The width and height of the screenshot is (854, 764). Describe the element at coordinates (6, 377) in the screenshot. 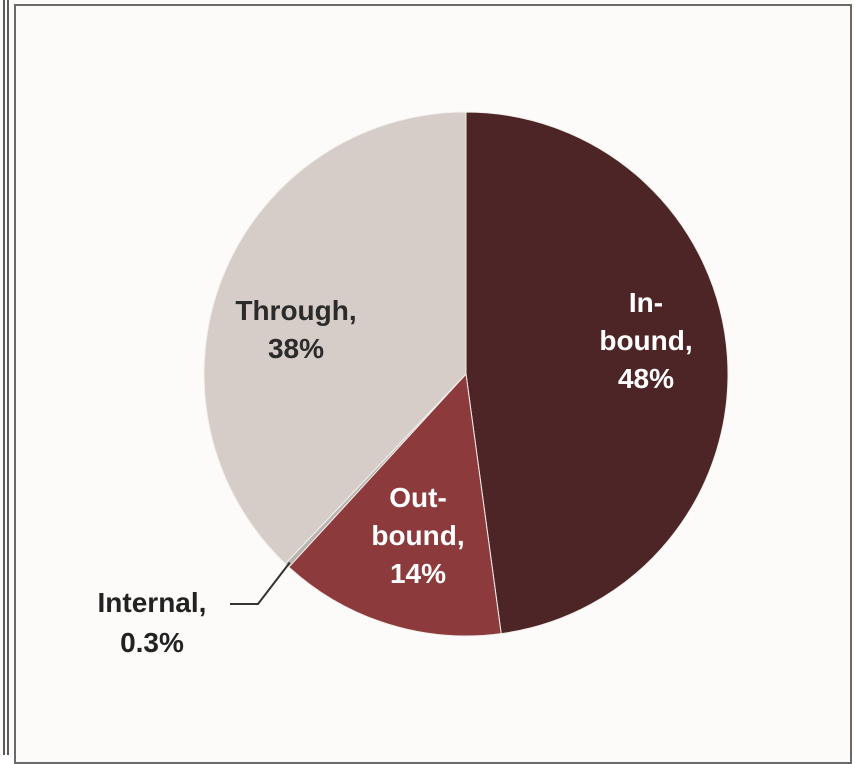

I see `page-edge-border` at that location.